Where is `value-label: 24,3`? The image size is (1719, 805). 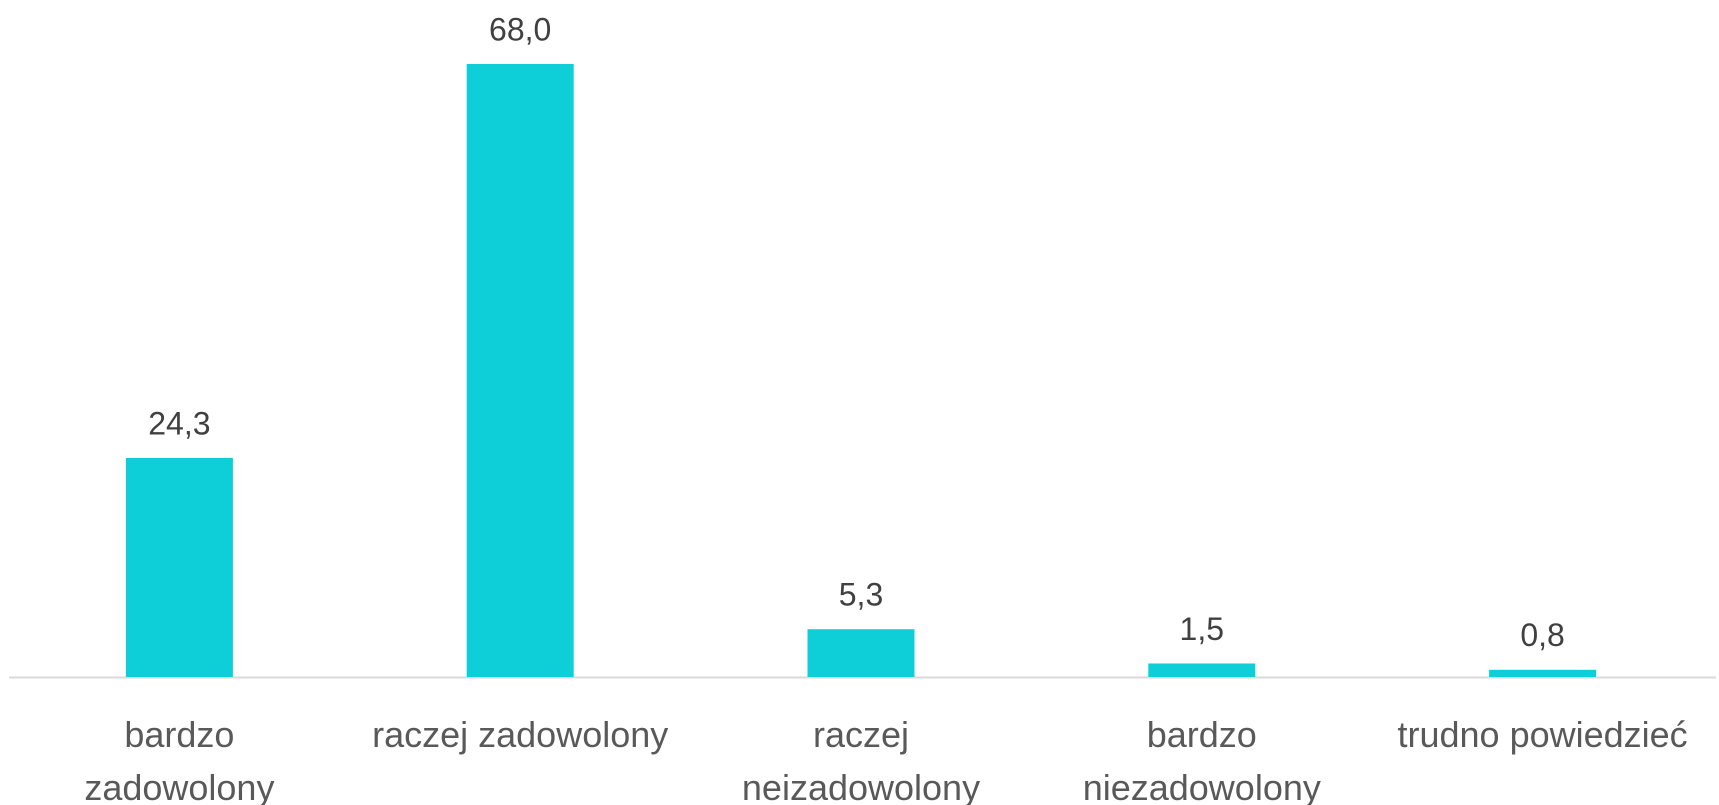 value-label: 24,3 is located at coordinates (179, 423).